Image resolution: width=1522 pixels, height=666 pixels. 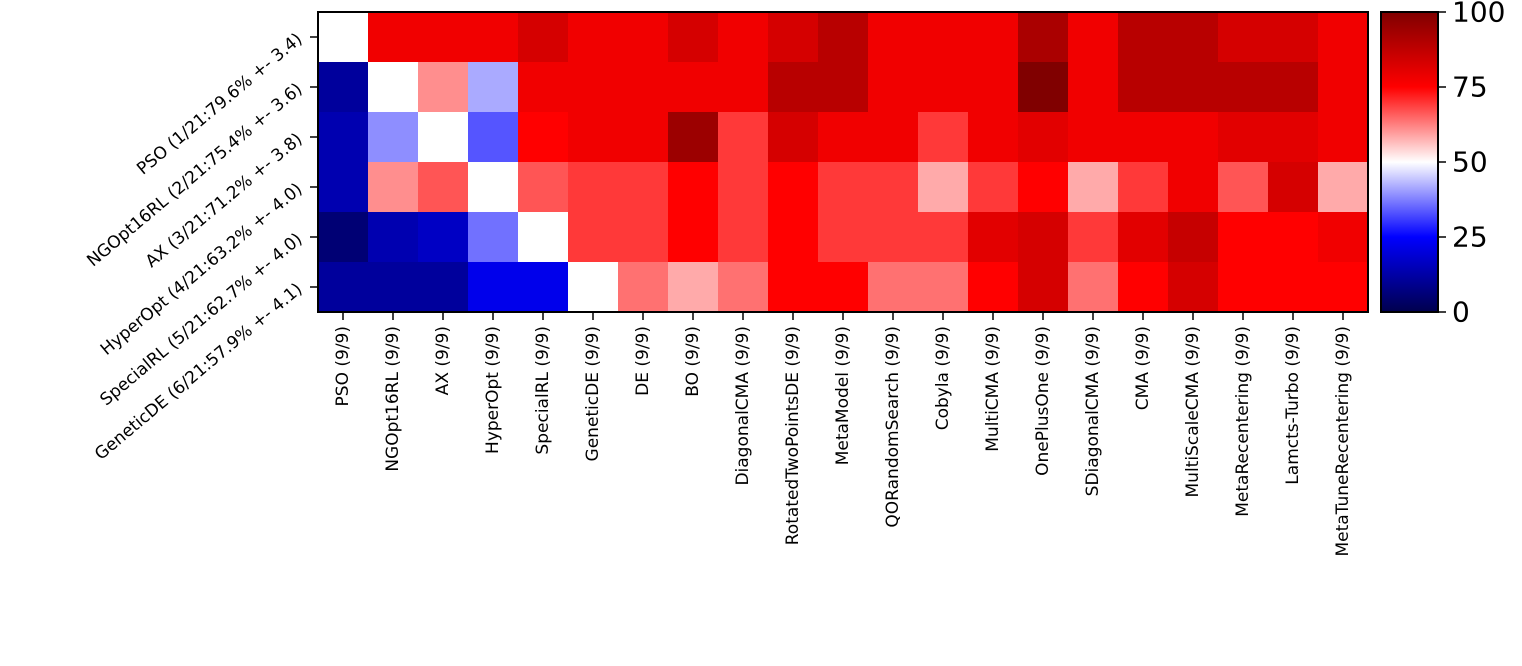 What do you see at coordinates (1193, 412) in the screenshot?
I see `x-tick-label: MultiScaleCMA (9/9)` at bounding box center [1193, 412].